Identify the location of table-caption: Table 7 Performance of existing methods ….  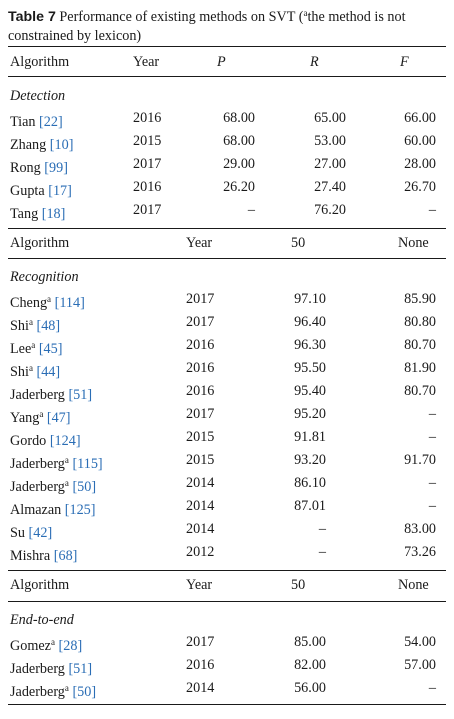
(227, 25).